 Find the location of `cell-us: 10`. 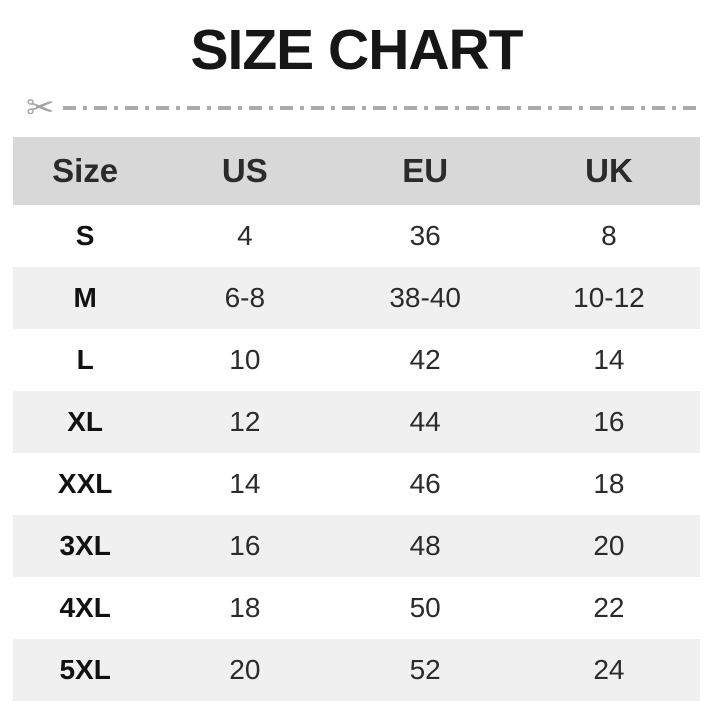

cell-us: 10 is located at coordinates (245, 359).